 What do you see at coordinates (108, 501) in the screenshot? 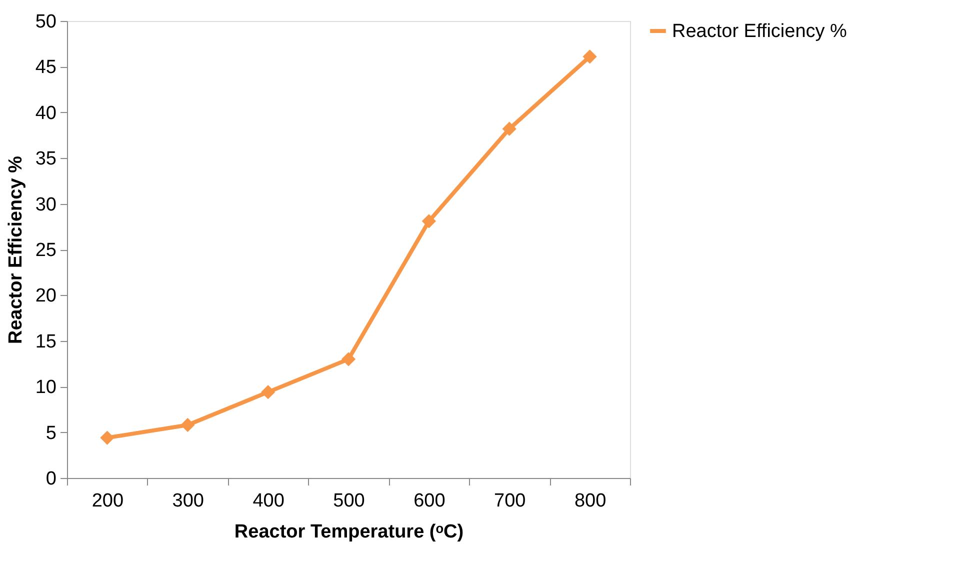
I see `x-tick-label: 200` at bounding box center [108, 501].